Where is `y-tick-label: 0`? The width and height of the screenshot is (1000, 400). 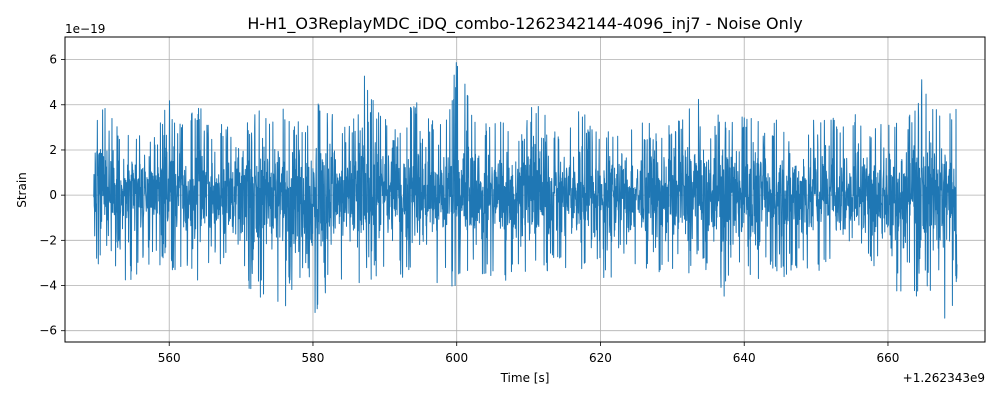
y-tick-label: 0 is located at coordinates (53, 195).